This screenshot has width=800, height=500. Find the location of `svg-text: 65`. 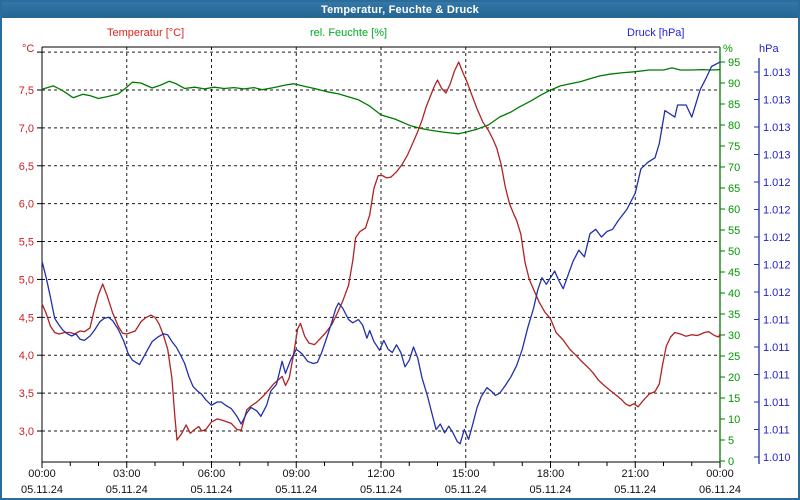

svg-text: 65 is located at coordinates (734, 189).